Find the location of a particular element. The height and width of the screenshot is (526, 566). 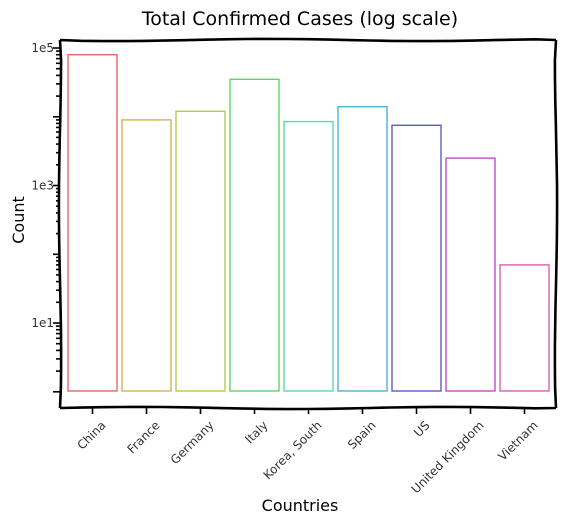

x-axis-label: Countries is located at coordinates (300, 505).